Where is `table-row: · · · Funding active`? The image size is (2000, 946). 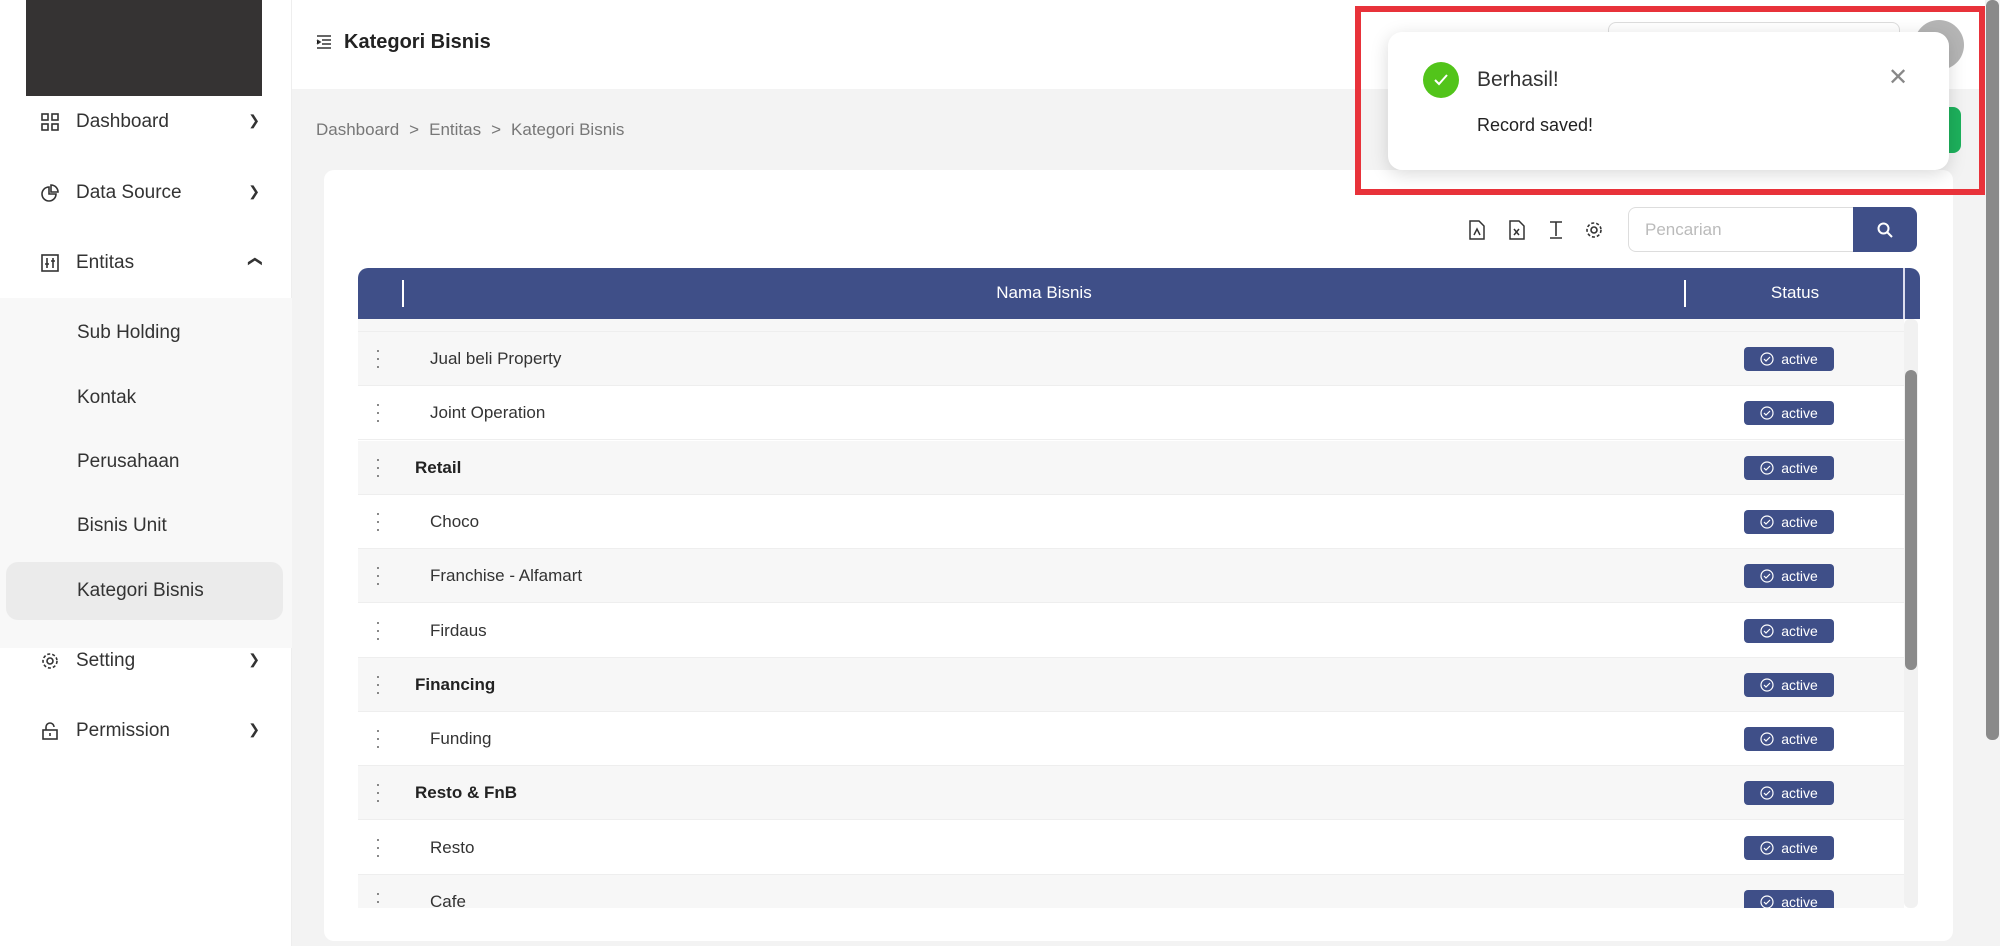 table-row: · · · Funding active is located at coordinates (1131, 739).